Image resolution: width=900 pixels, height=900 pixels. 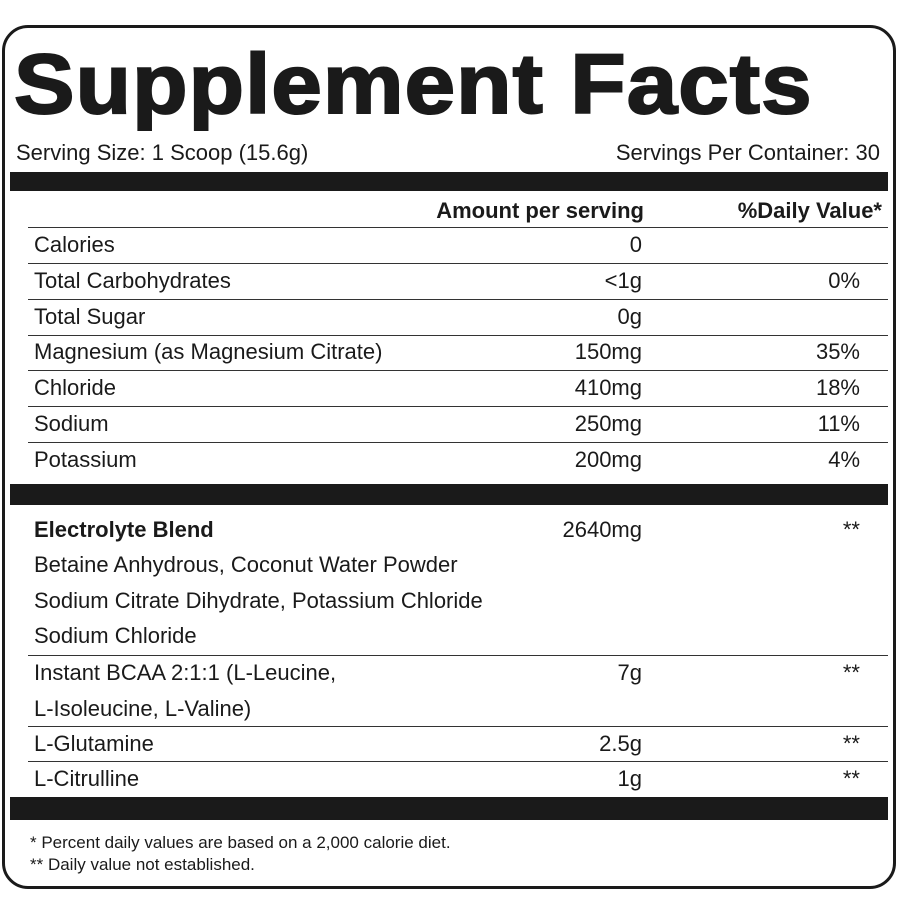 I want to click on blend-ingredients: Betaine Anhydrous, Coconut Water Powder, so click(x=246, y=564).